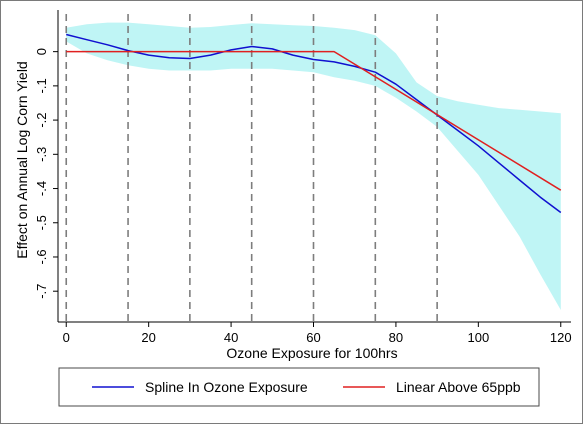 The height and width of the screenshot is (424, 583). Describe the element at coordinates (226, 387) in the screenshot. I see `legend-label-spline: Spline In Ozone Exposure` at that location.